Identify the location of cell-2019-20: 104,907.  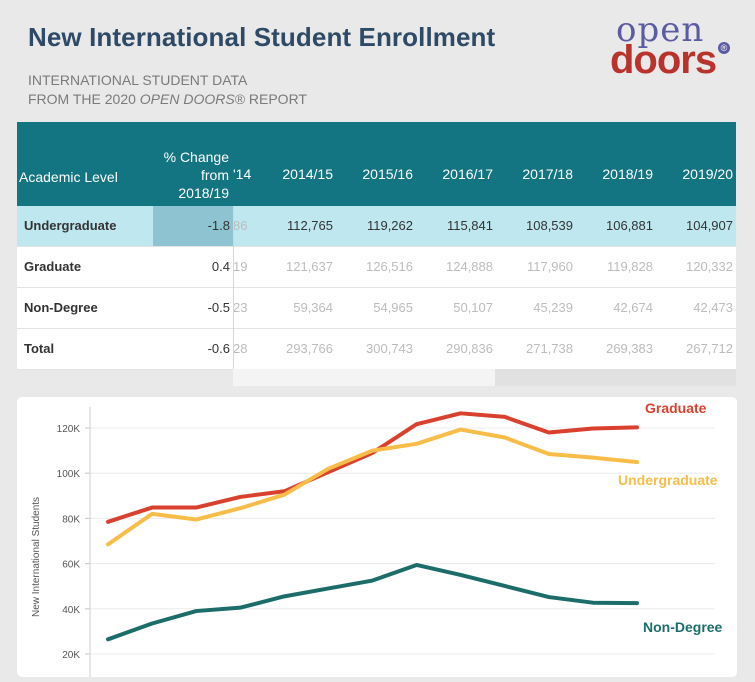
(709, 225).